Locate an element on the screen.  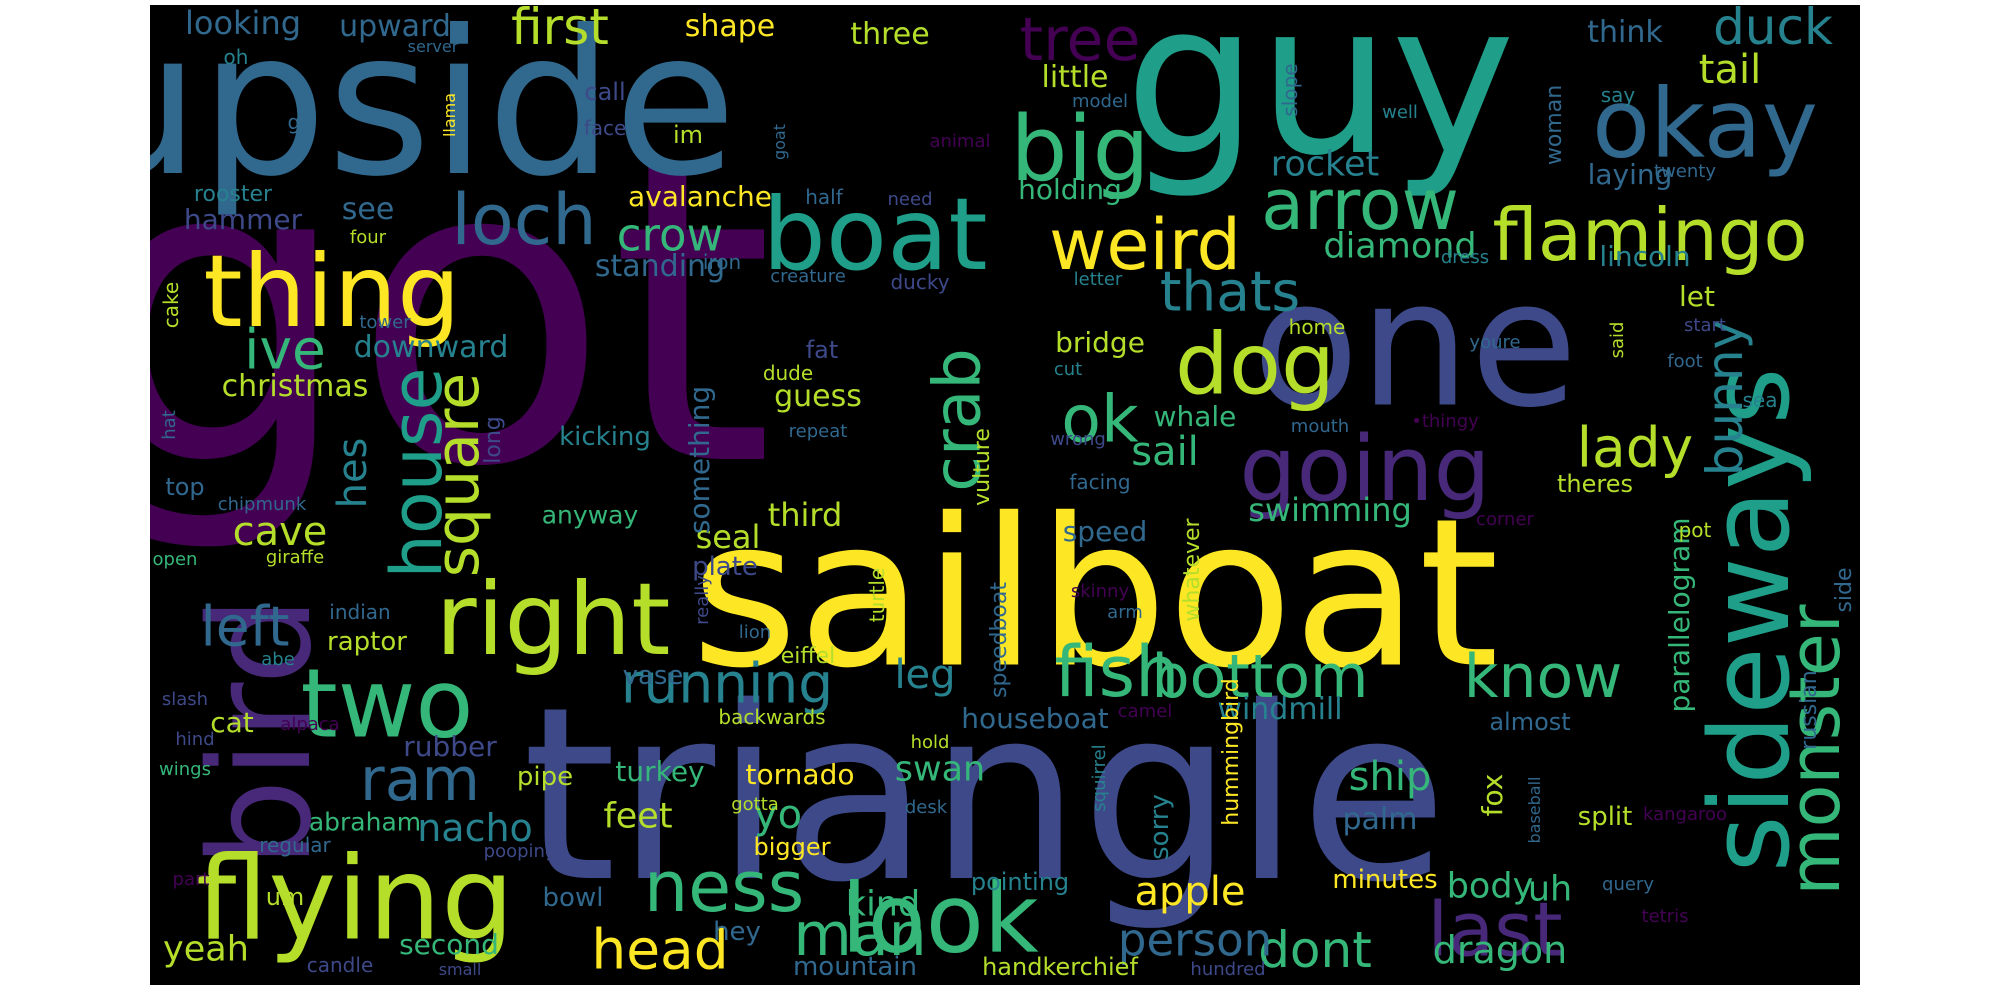
cloud-word: sea is located at coordinates (1760, 400).